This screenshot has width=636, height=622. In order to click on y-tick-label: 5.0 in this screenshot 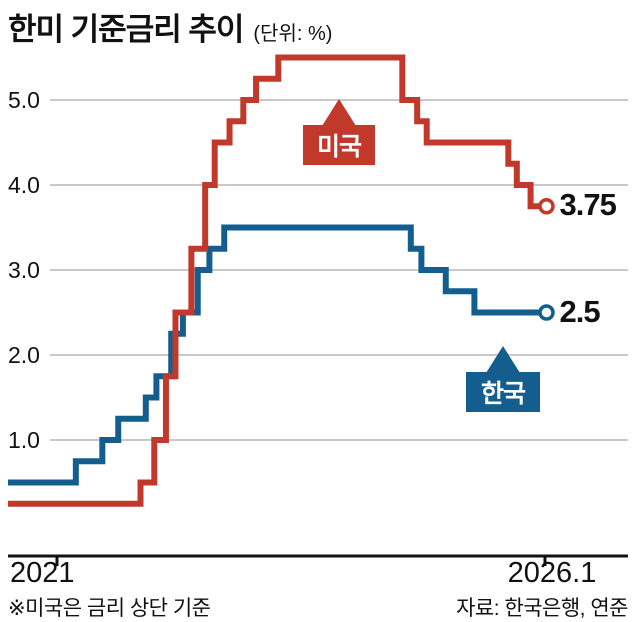, I will do `click(24, 100)`.